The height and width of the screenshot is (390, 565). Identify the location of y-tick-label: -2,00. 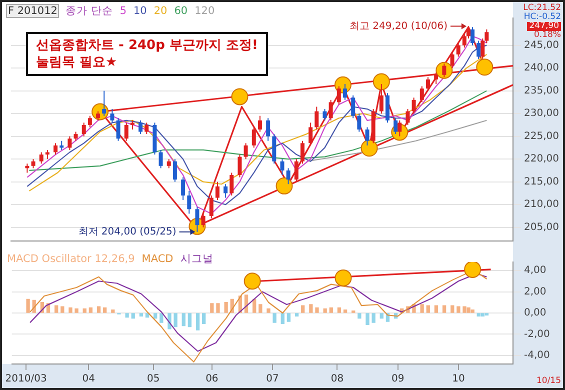
(537, 334).